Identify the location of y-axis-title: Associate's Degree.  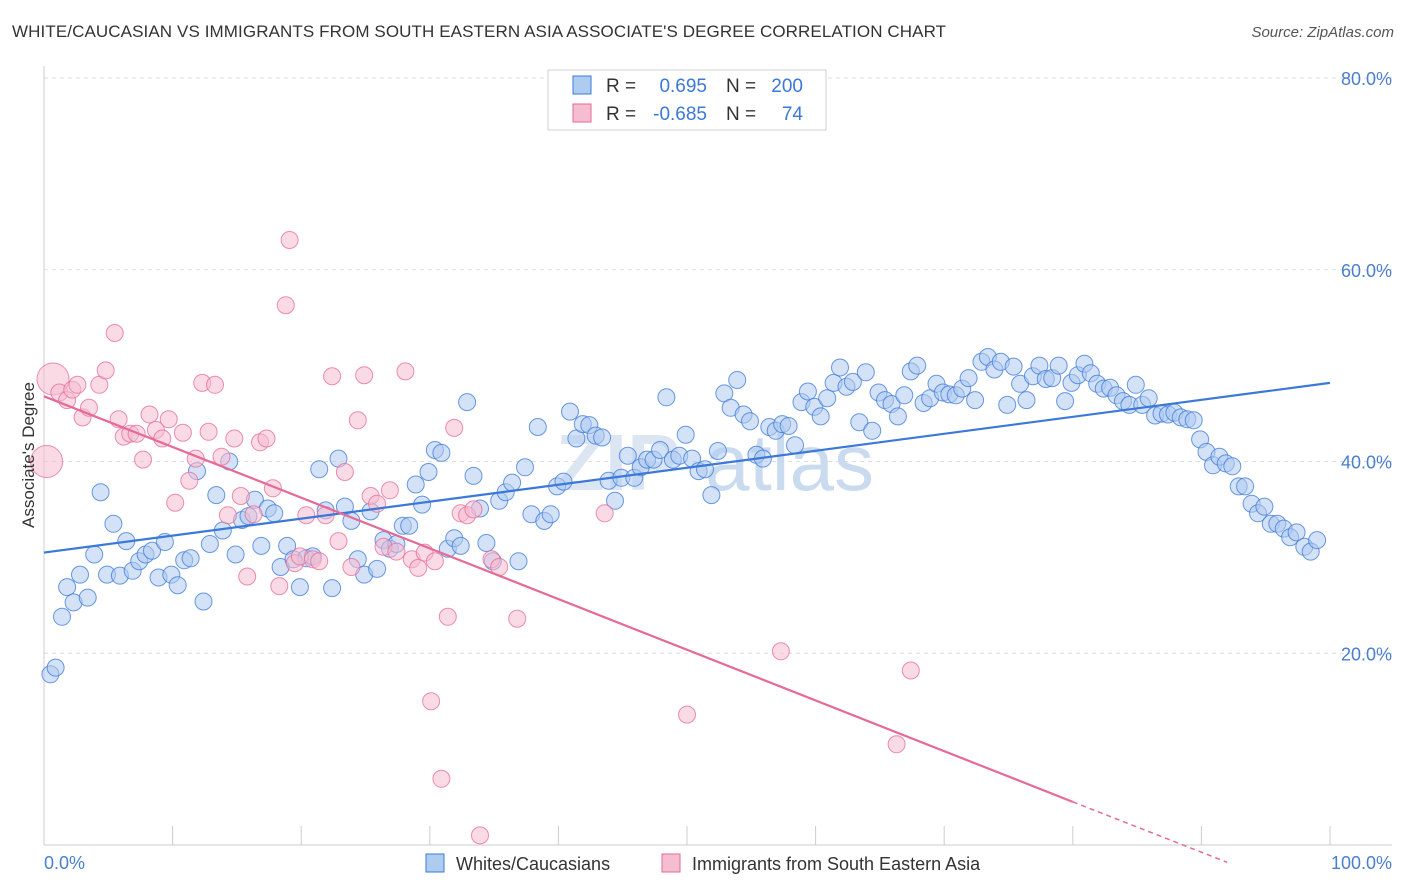
(28, 455).